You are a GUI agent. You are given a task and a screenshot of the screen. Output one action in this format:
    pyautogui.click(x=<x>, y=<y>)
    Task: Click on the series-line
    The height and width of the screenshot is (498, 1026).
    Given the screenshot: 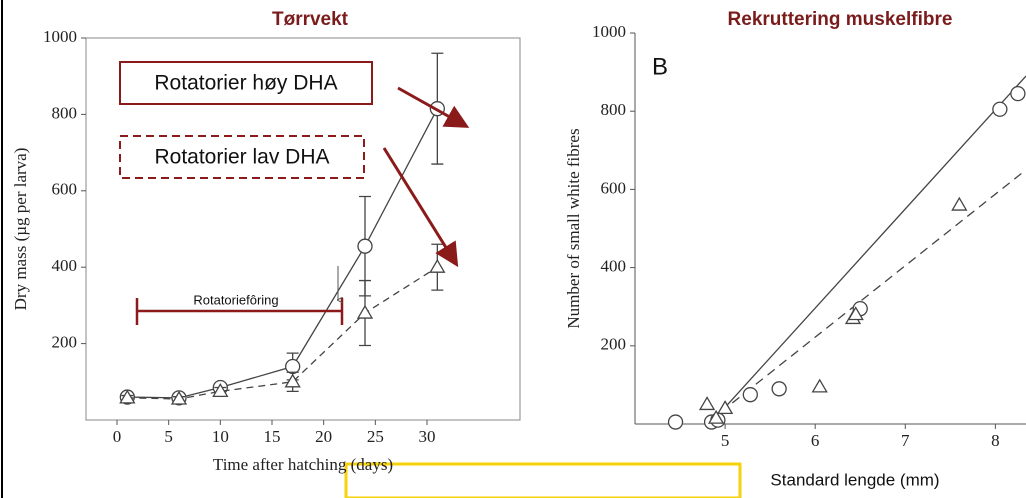 What is the action you would take?
    pyautogui.click(x=282, y=333)
    